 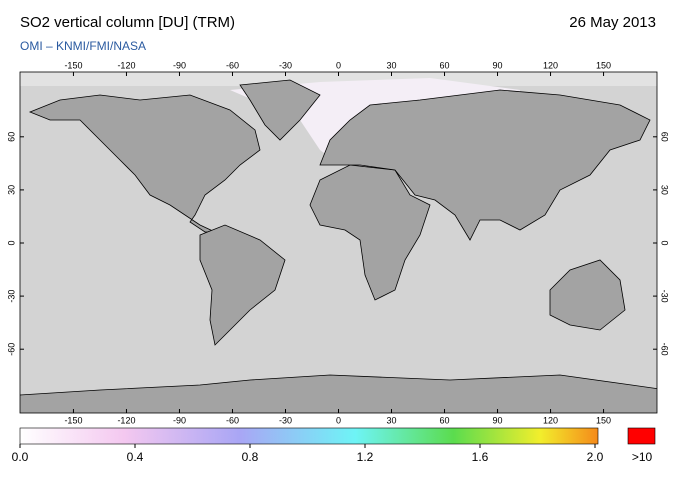 What do you see at coordinates (641, 436) in the screenshot?
I see `overflow-swatch` at bounding box center [641, 436].